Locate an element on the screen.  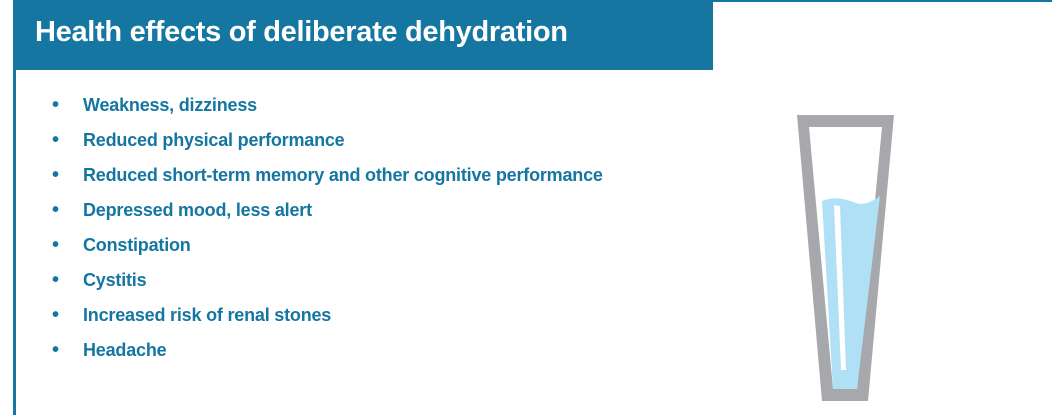
list-item: Increased risk of renal stones is located at coordinates (327, 319).